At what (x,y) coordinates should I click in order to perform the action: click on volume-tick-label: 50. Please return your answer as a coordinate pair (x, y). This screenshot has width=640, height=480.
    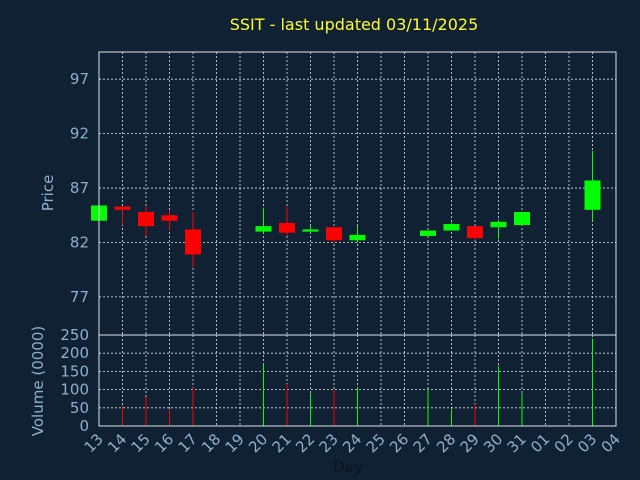
    Looking at the image, I should click on (79, 408).